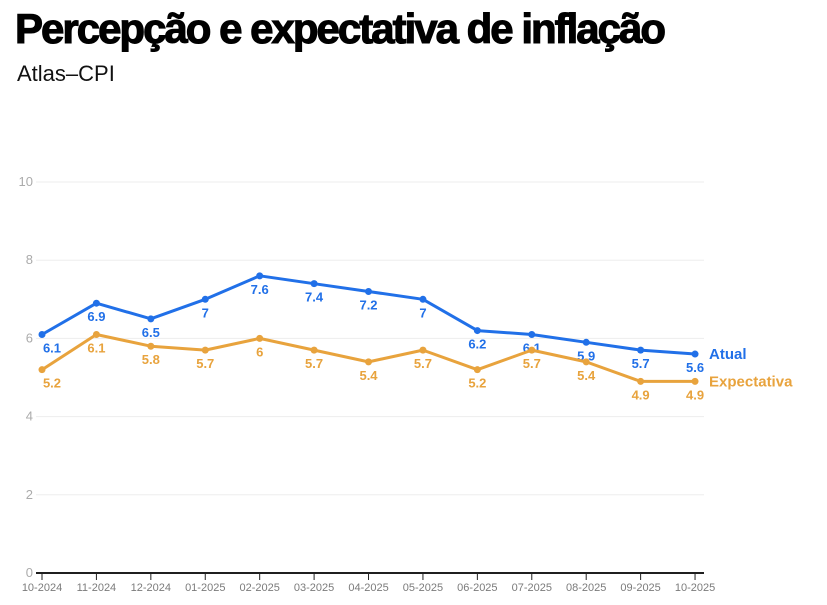  I want to click on data-point-expectativa-08-2025, so click(586, 362).